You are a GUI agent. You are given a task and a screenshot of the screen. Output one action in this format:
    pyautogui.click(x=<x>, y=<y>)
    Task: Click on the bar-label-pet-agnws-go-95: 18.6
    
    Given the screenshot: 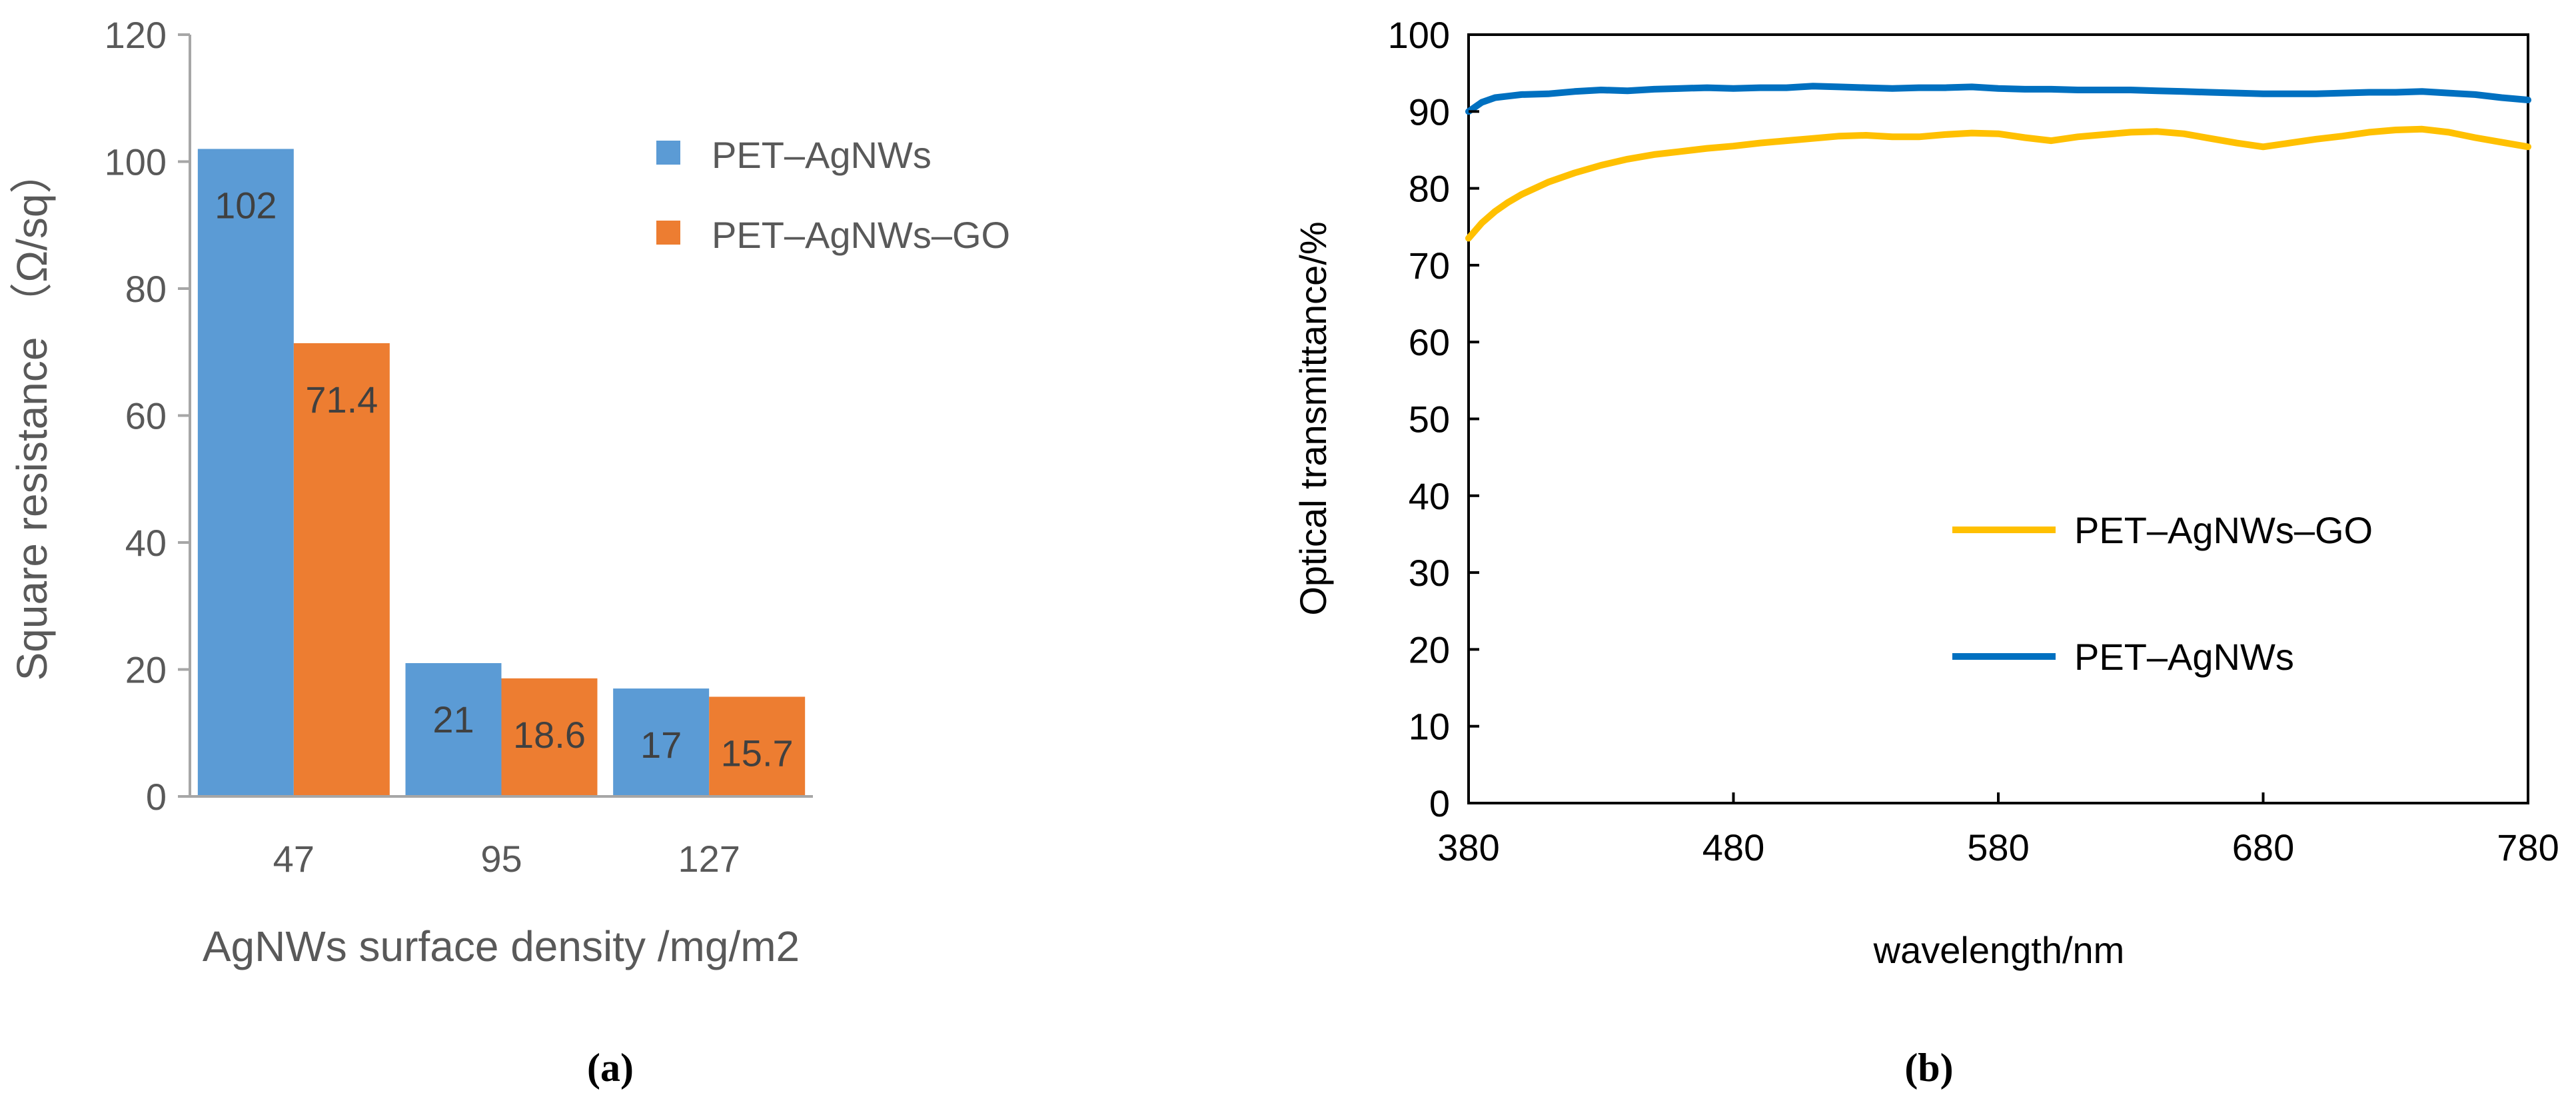 What is the action you would take?
    pyautogui.click(x=549, y=735)
    